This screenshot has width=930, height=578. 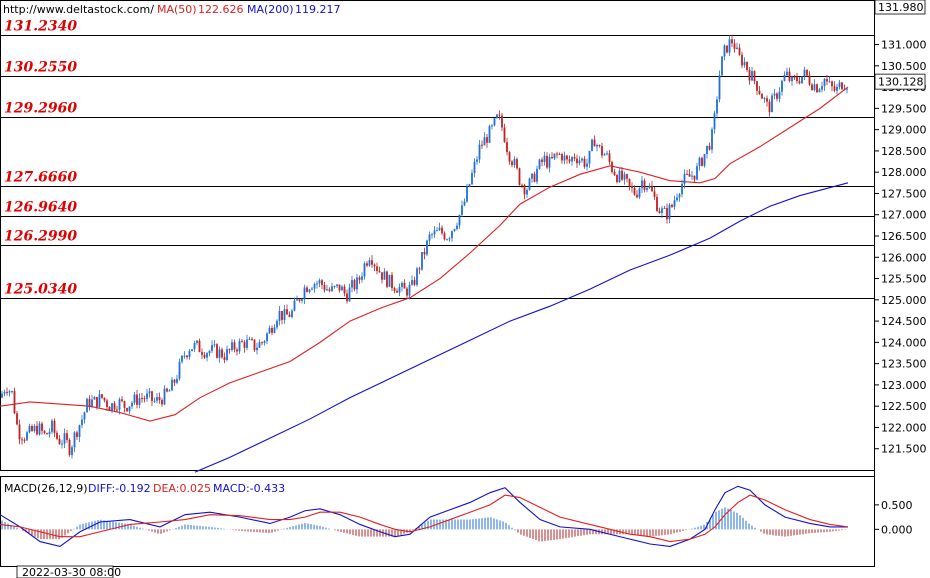 I want to click on site-url: http://www.deltastock.com/, so click(x=78, y=9).